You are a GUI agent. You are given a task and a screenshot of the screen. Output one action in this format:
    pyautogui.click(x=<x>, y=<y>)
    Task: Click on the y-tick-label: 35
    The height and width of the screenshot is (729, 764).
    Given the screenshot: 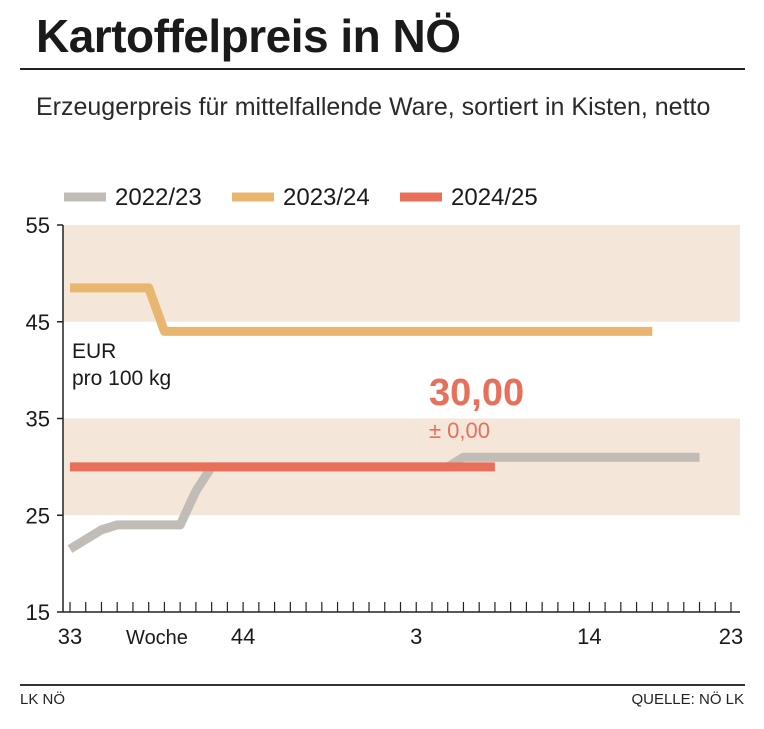 What is the action you would take?
    pyautogui.click(x=38, y=419)
    